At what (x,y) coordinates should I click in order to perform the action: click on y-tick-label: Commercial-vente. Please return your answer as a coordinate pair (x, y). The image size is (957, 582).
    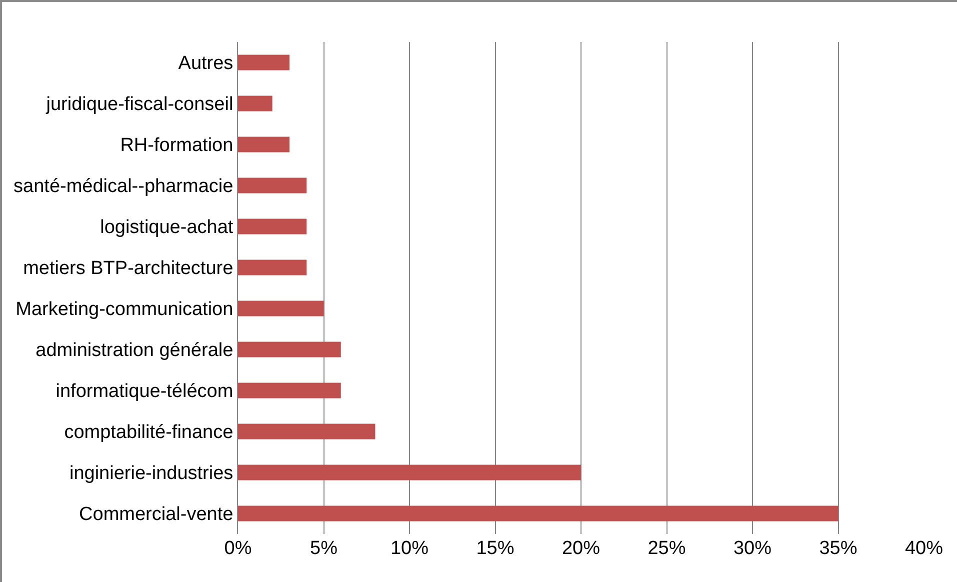
    Looking at the image, I should click on (156, 515).